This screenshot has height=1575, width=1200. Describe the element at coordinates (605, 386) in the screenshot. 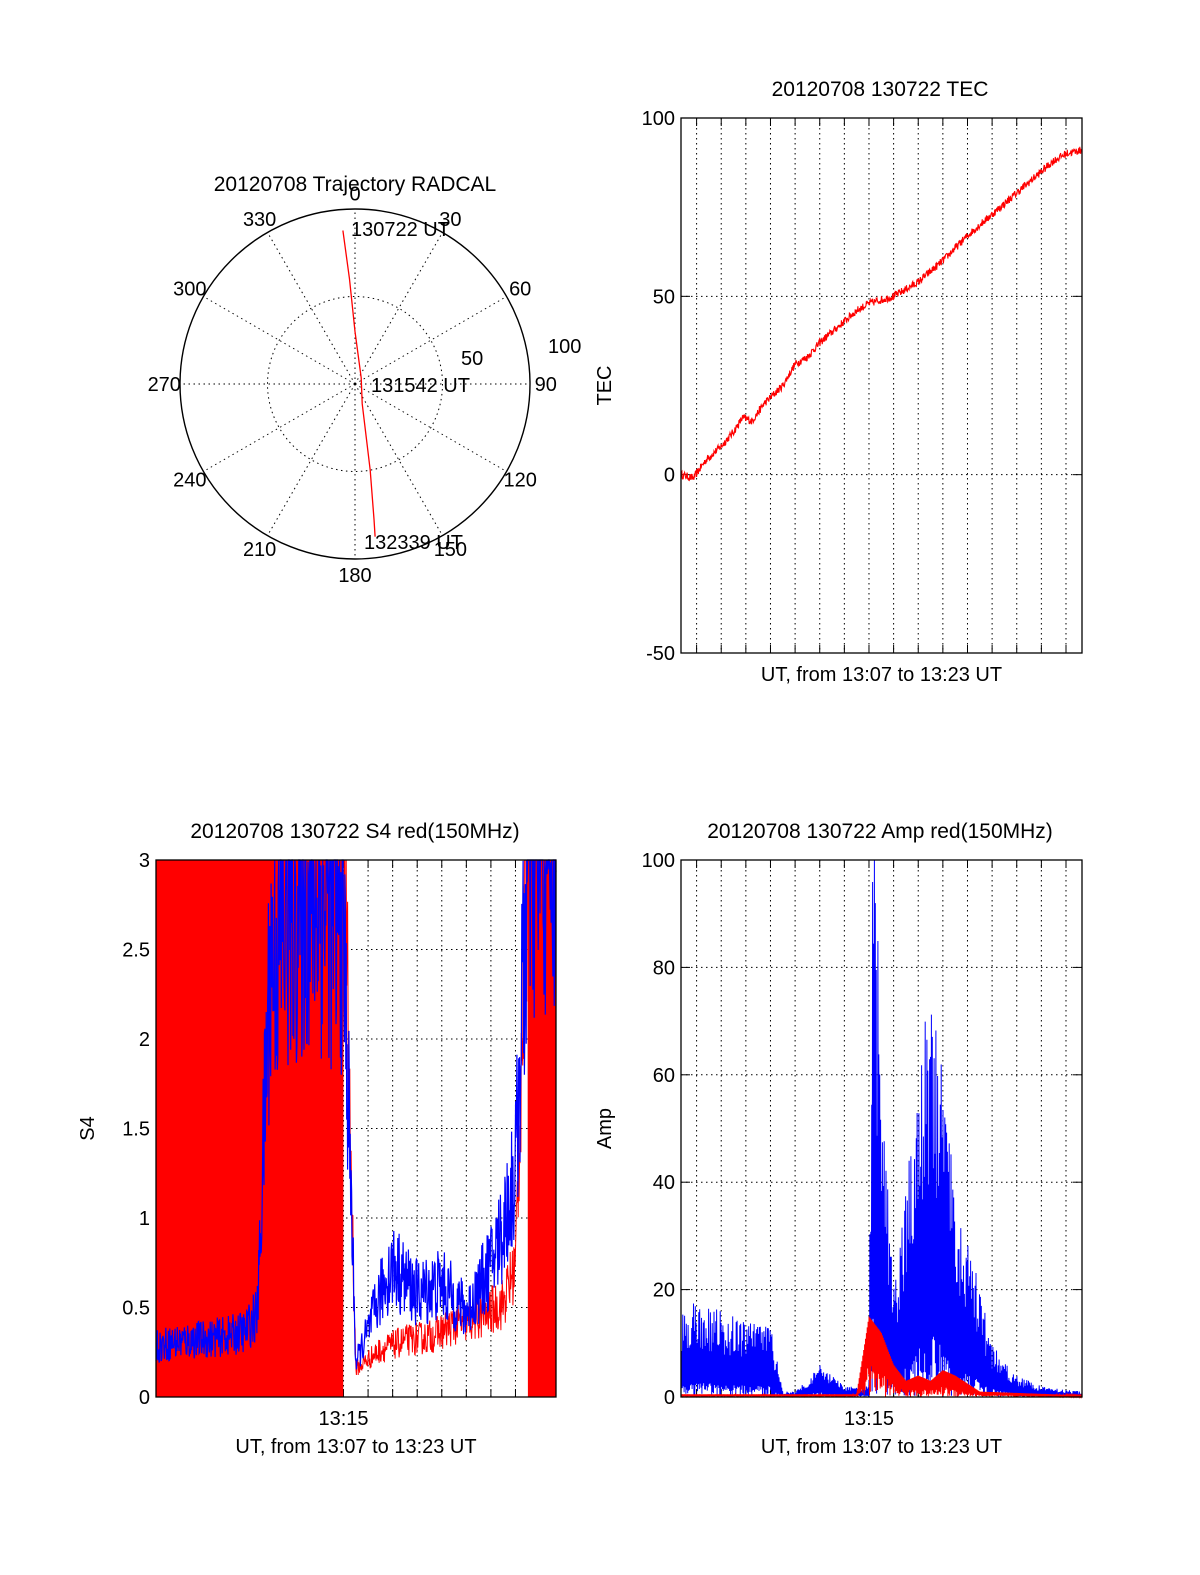

I see `tec-y-label: TEC` at that location.